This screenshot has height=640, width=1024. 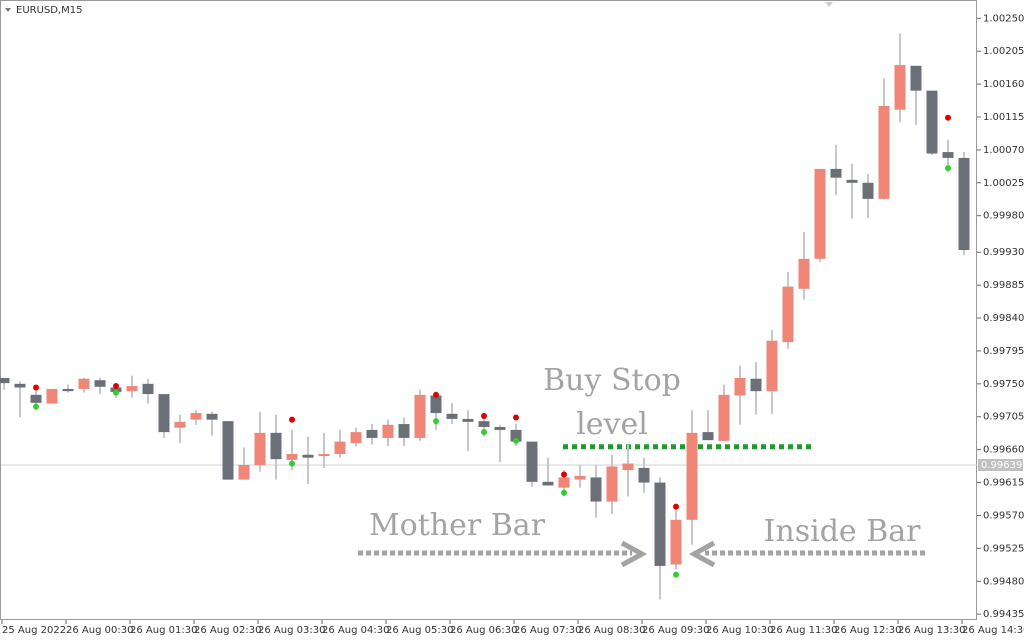 What do you see at coordinates (1003, 183) in the screenshot?
I see `y-tick-label: 1.00025` at bounding box center [1003, 183].